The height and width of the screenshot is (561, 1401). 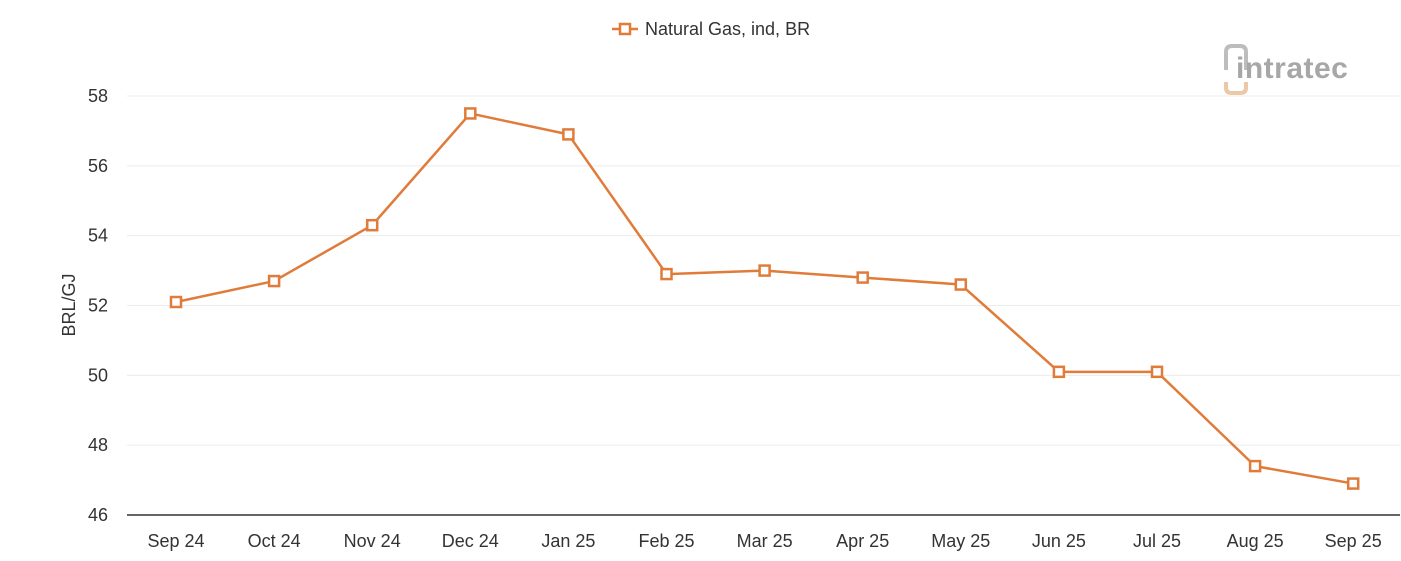 I want to click on x-tick-label: Nov 24, so click(x=372, y=541).